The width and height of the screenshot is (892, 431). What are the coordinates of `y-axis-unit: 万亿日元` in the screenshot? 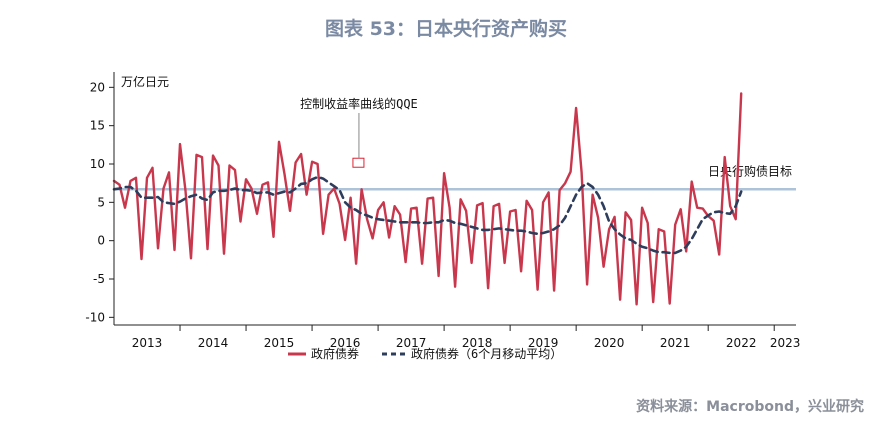 It's located at (145, 81).